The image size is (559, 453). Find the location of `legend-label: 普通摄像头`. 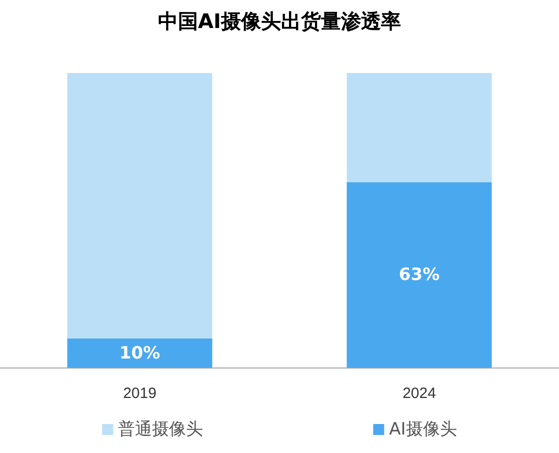

legend-label: 普通摄像头 is located at coordinates (161, 430).